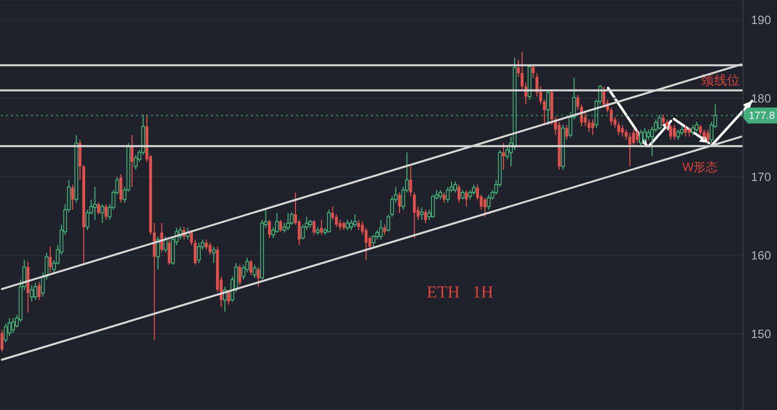  I want to click on y-tick-label: 180, so click(761, 98).